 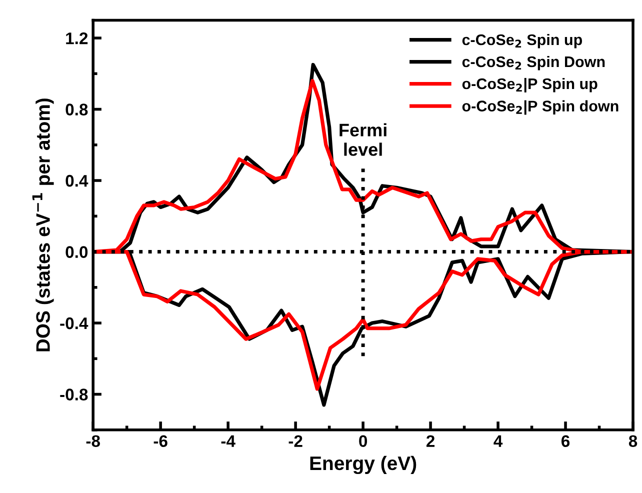 I want to click on x-tick-label: -4, so click(x=228, y=441).